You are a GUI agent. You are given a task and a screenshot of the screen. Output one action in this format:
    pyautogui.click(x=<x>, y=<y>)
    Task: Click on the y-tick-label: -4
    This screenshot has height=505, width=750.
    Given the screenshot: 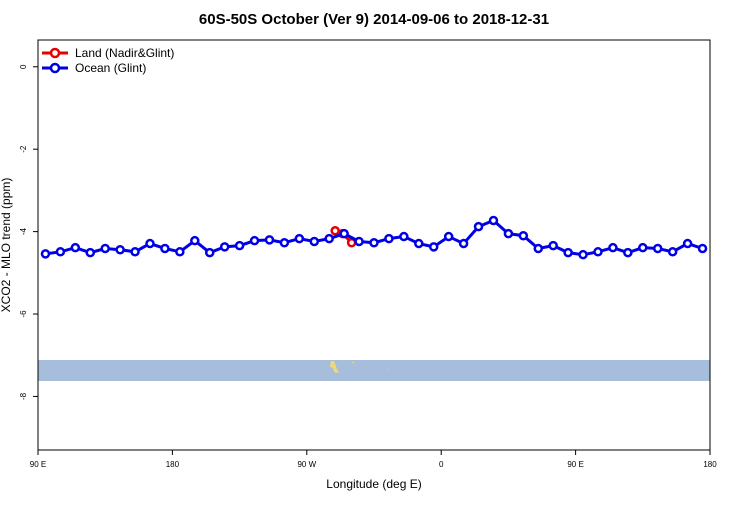 What is the action you would take?
    pyautogui.click(x=23, y=232)
    